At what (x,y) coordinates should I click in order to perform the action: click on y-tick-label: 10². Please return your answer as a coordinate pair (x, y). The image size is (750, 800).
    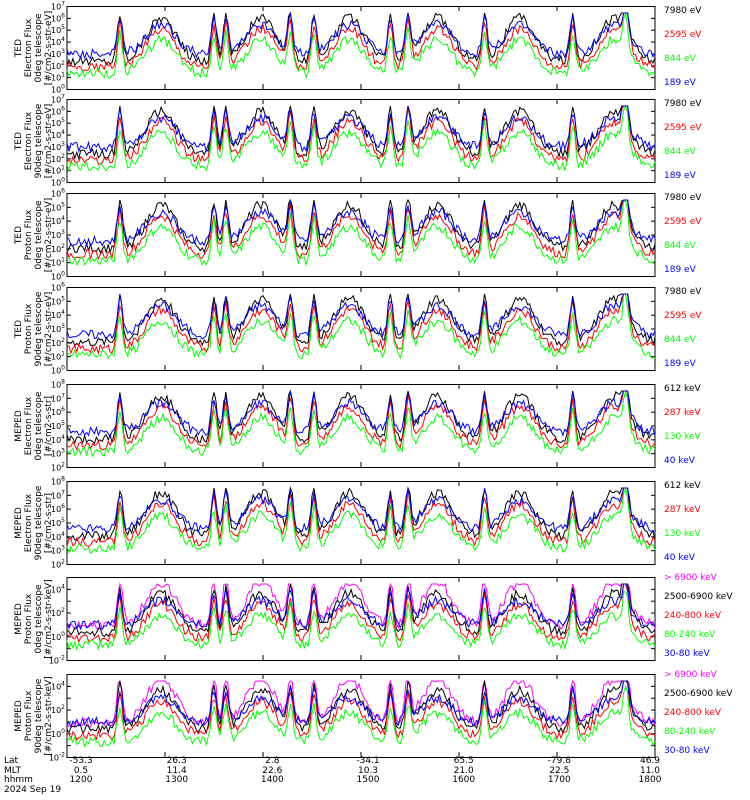
    Looking at the image, I should click on (58, 467).